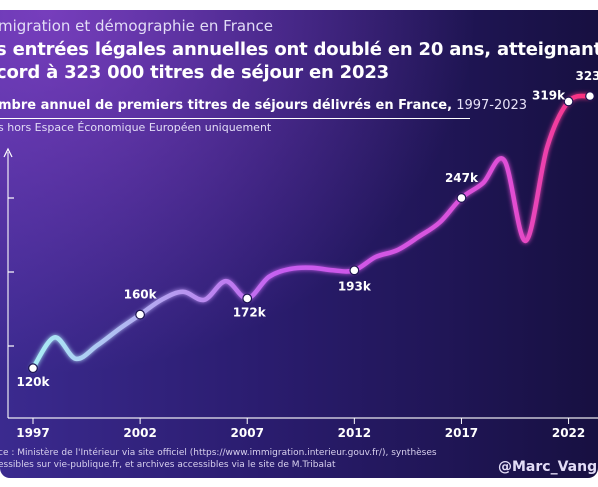  What do you see at coordinates (355, 286) in the screenshot?
I see `data-label-2012: 193k` at bounding box center [355, 286].